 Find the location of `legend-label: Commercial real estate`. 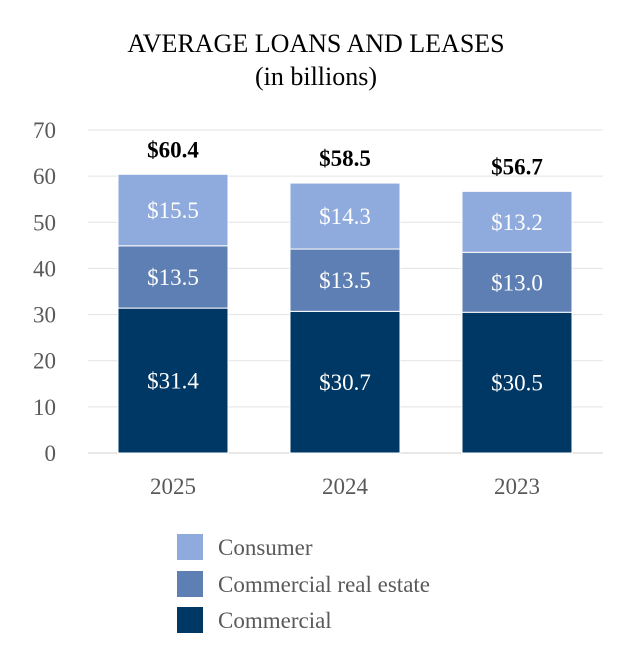

legend-label: Commercial real estate is located at coordinates (324, 584).